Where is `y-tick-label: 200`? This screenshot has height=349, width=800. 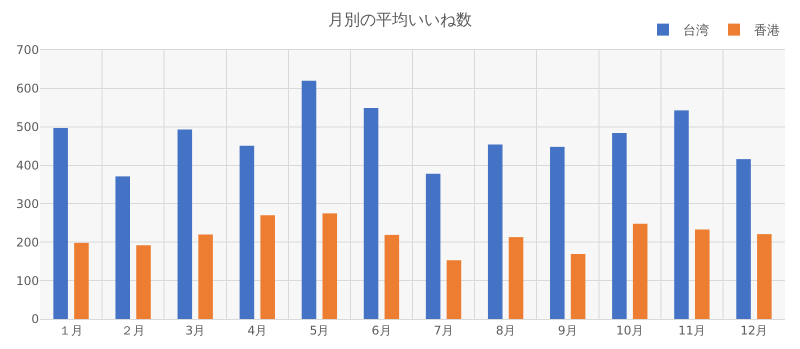 y-tick-label: 200 is located at coordinates (27, 242).